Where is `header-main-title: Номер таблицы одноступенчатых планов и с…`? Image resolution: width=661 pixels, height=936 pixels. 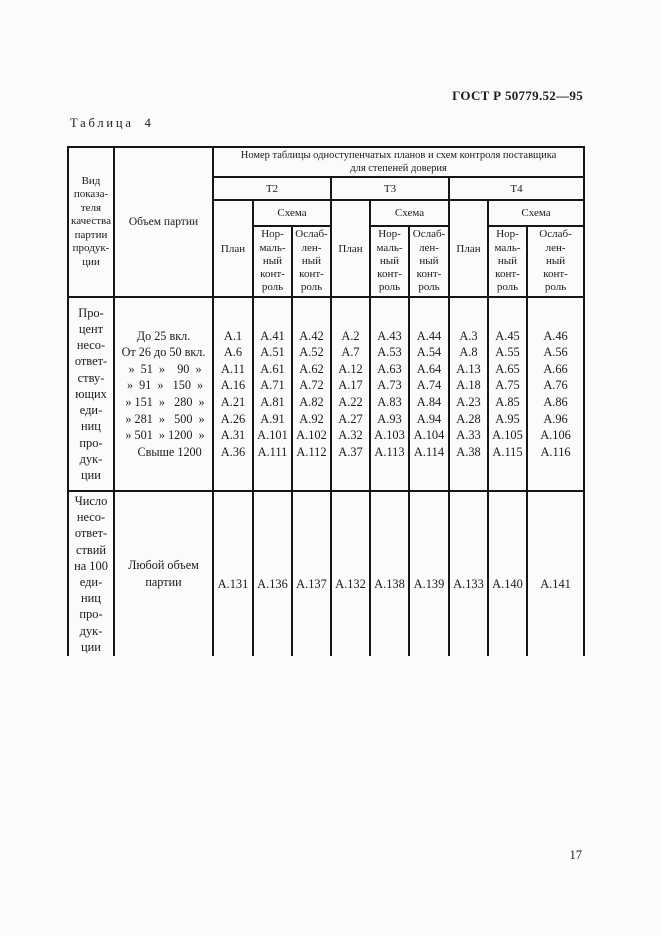 header-main-title: Номер таблицы одноступенчатых планов и с… is located at coordinates (398, 162).